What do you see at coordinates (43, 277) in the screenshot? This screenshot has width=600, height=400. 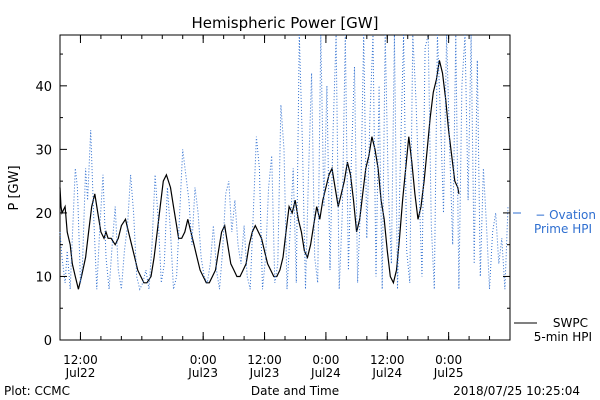 I see `y-tick-label: 10` at bounding box center [43, 277].